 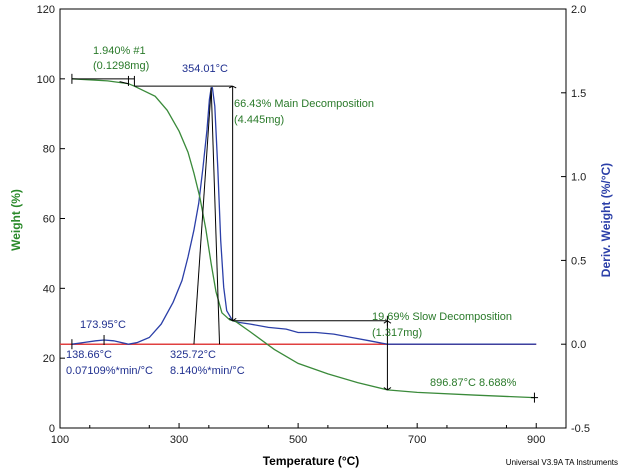 I want to click on slow-decomposition-mass-label: (1.317mg), so click(x=397, y=333).